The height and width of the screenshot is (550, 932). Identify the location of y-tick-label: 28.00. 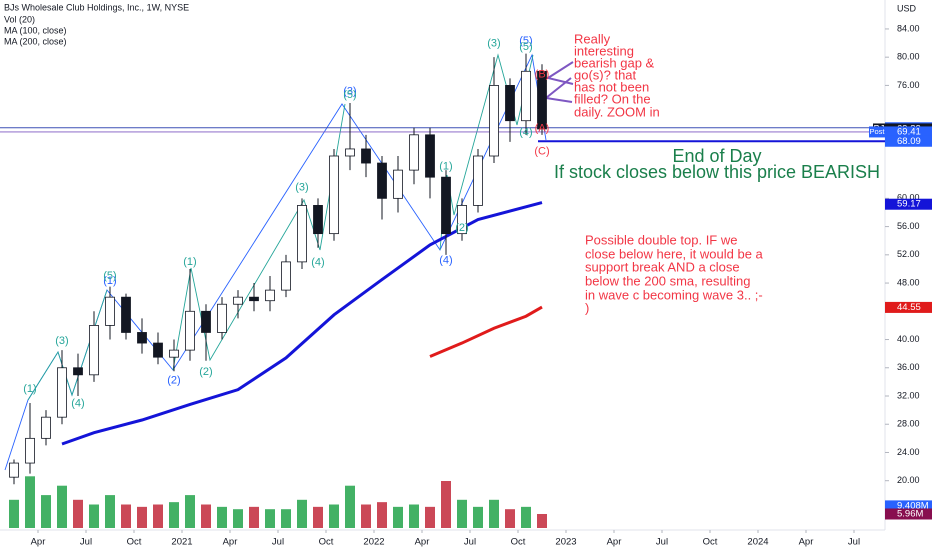
(908, 424).